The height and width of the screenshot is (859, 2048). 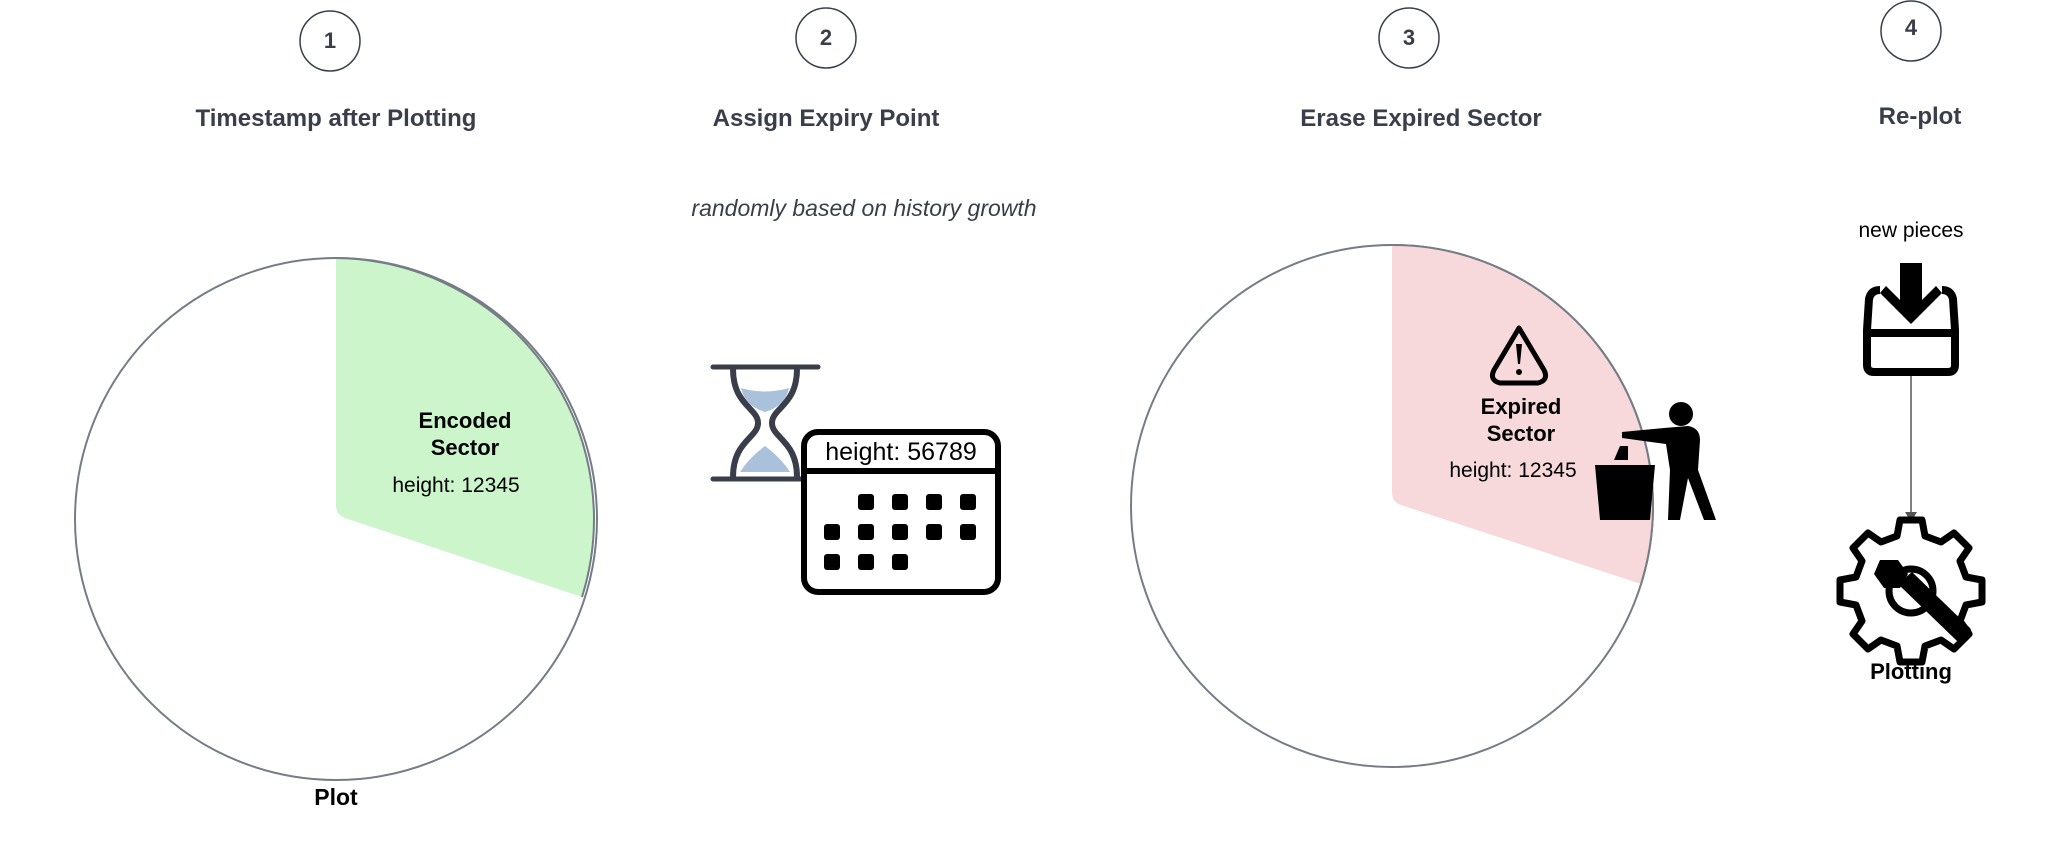 I want to click on step-3-title: Erase Expired Sector, so click(x=1420, y=118).